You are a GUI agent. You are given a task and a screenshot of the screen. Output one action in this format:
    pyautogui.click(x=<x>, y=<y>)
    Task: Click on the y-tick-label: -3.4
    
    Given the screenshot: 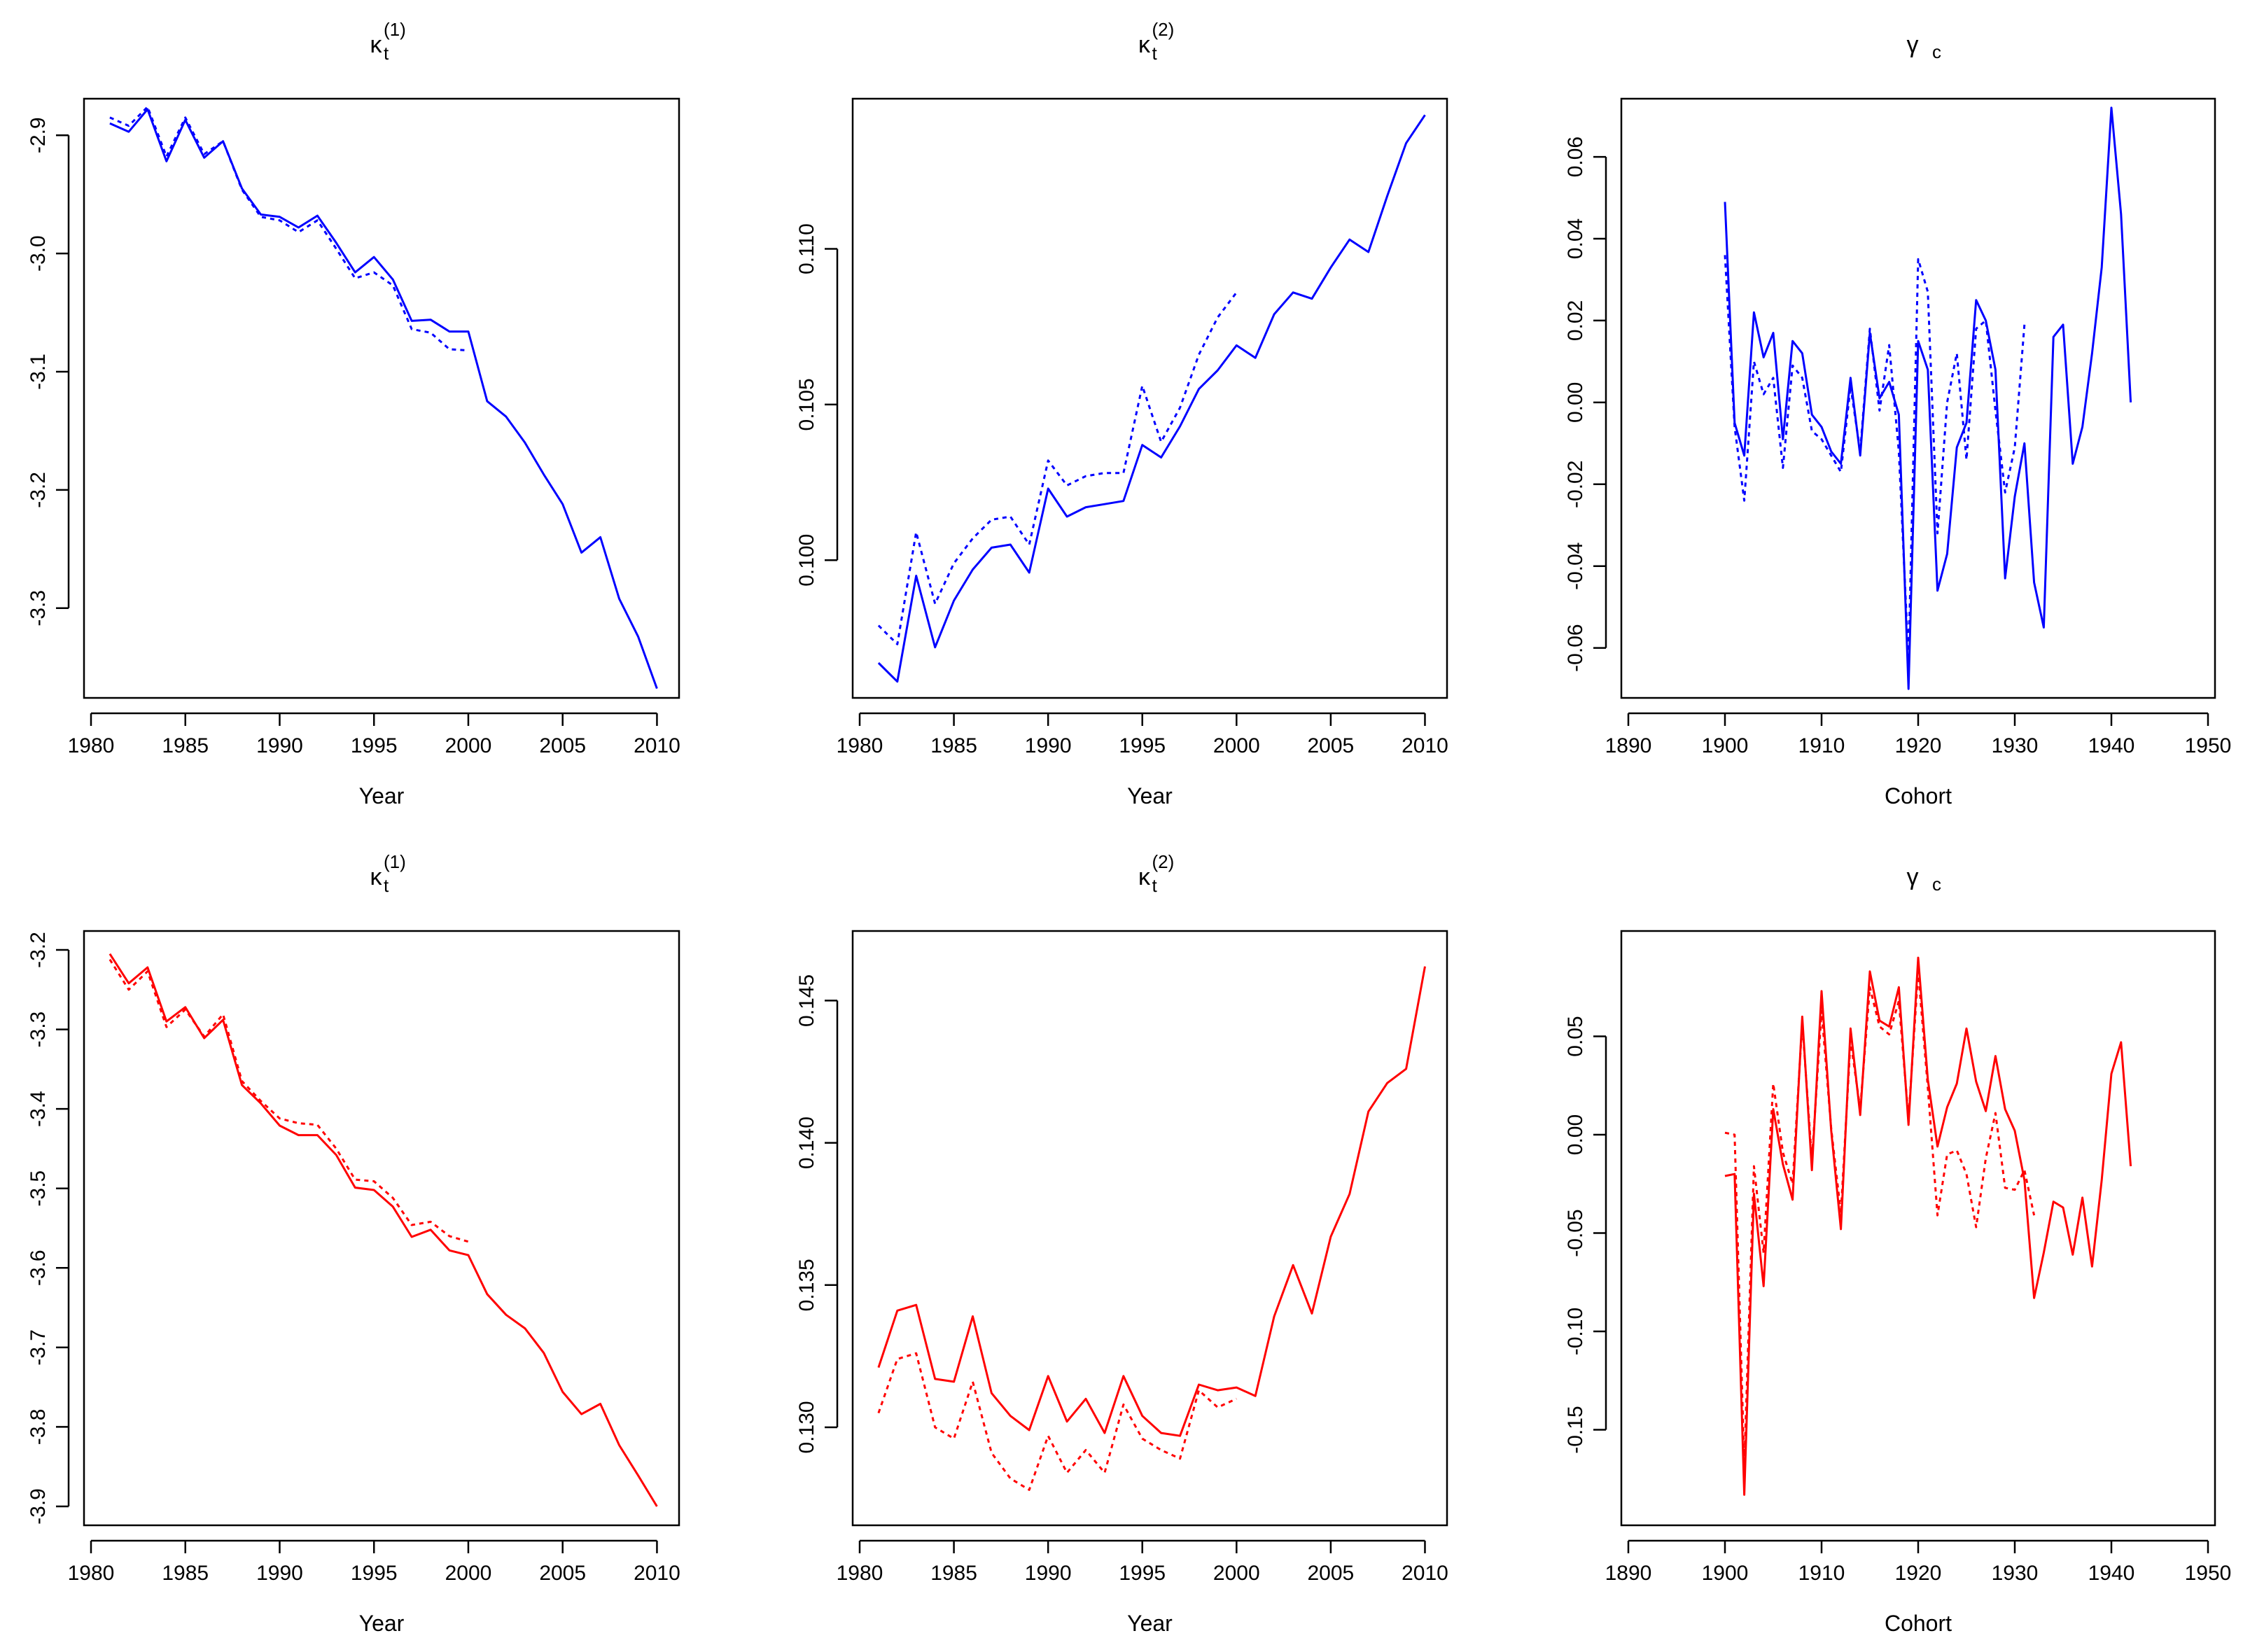 What is the action you would take?
    pyautogui.click(x=38, y=1109)
    